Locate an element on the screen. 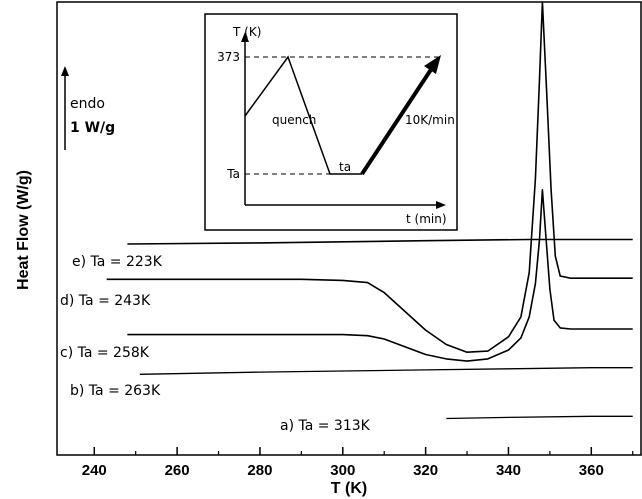 This screenshot has height=499, width=642. inset-temperature-profile is located at coordinates (303, 115).